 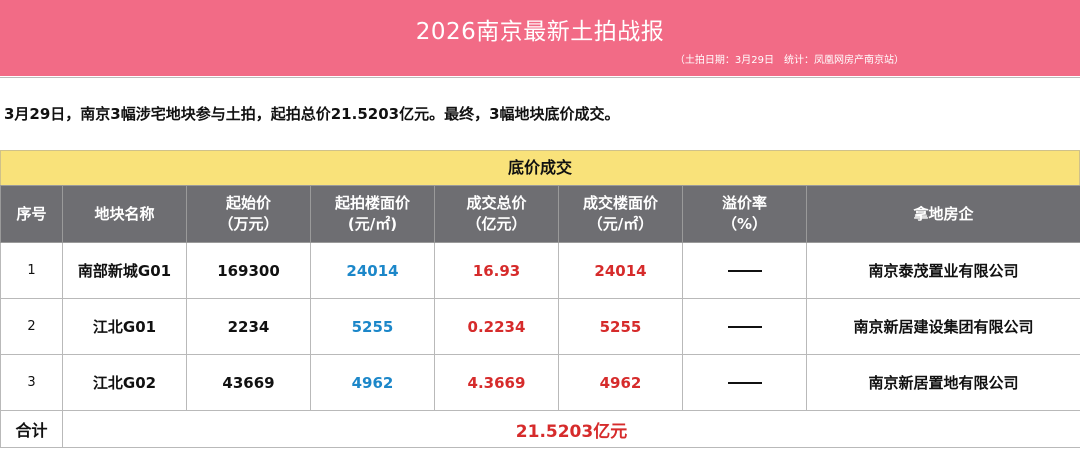 I want to click on column-header-no: 序号, so click(x=31, y=214).